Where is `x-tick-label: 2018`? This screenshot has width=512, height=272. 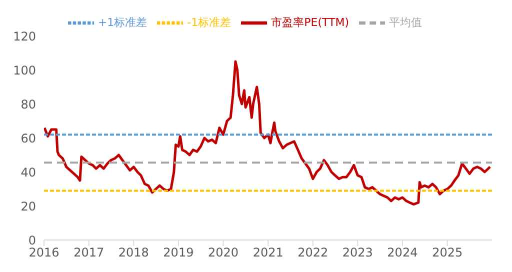
x-tick-label: 2018 is located at coordinates (133, 253).